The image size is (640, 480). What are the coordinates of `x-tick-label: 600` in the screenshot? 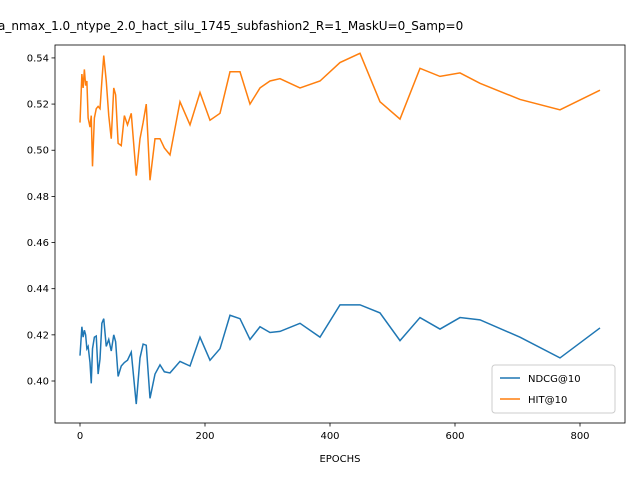 It's located at (454, 436).